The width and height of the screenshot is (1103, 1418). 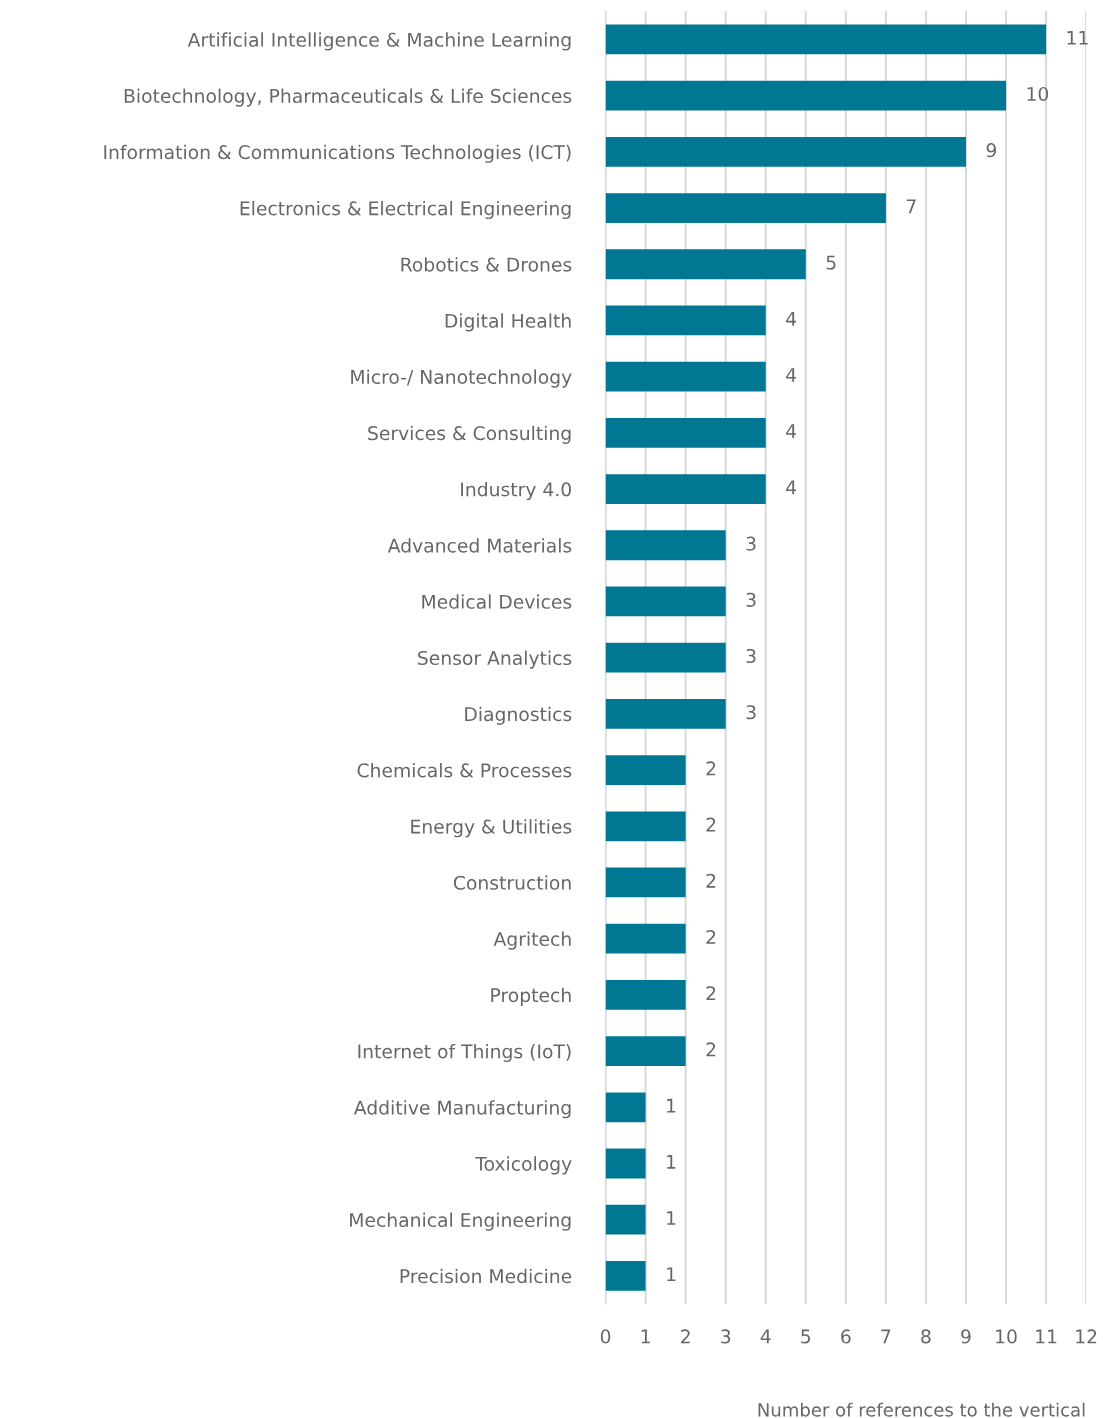 I want to click on y-tick-label: Precision Medicine, so click(x=486, y=1276).